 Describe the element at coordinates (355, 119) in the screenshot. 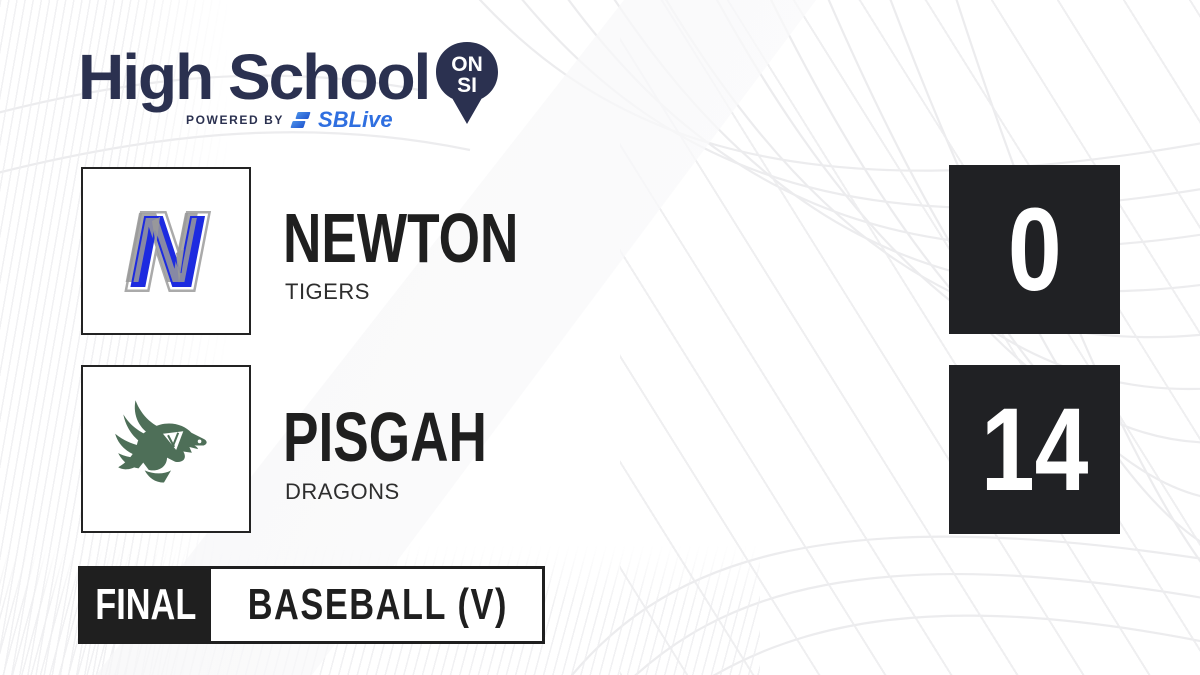

I see `sblive-wordmark: SBLive` at that location.